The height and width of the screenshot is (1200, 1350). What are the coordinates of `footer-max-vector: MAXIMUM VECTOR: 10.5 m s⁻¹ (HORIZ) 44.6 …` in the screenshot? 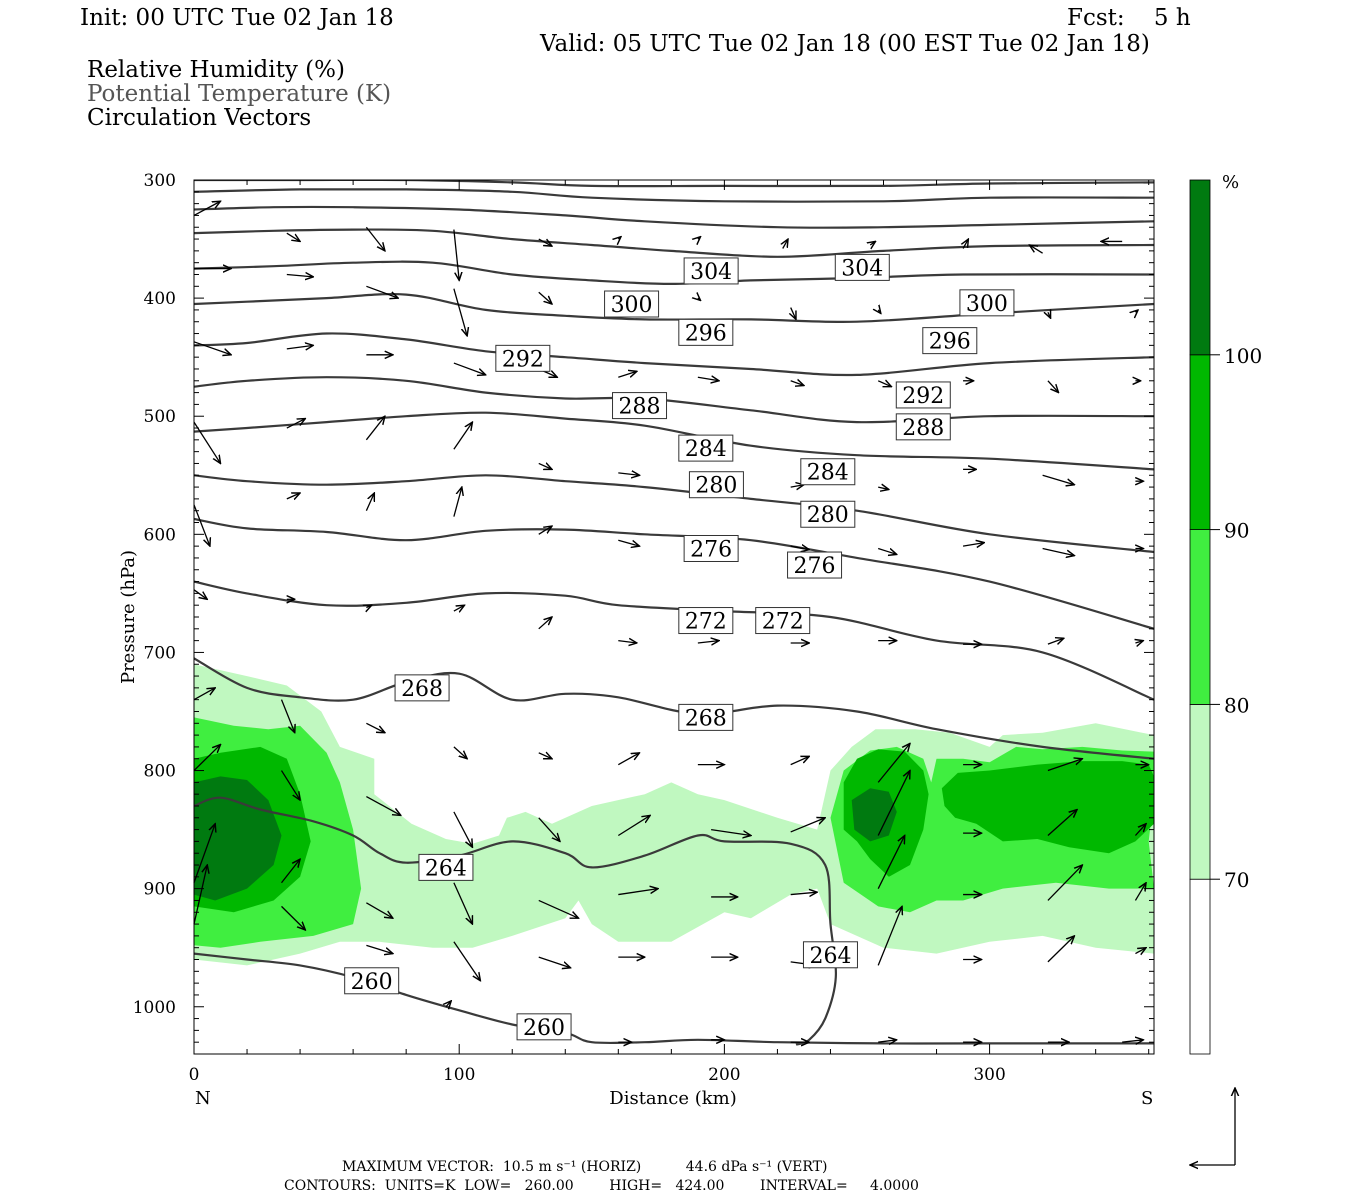 It's located at (584, 1167).